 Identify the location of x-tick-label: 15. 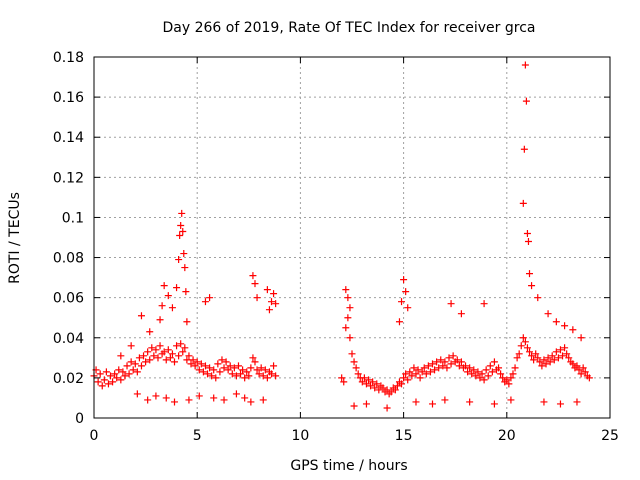
(404, 436).